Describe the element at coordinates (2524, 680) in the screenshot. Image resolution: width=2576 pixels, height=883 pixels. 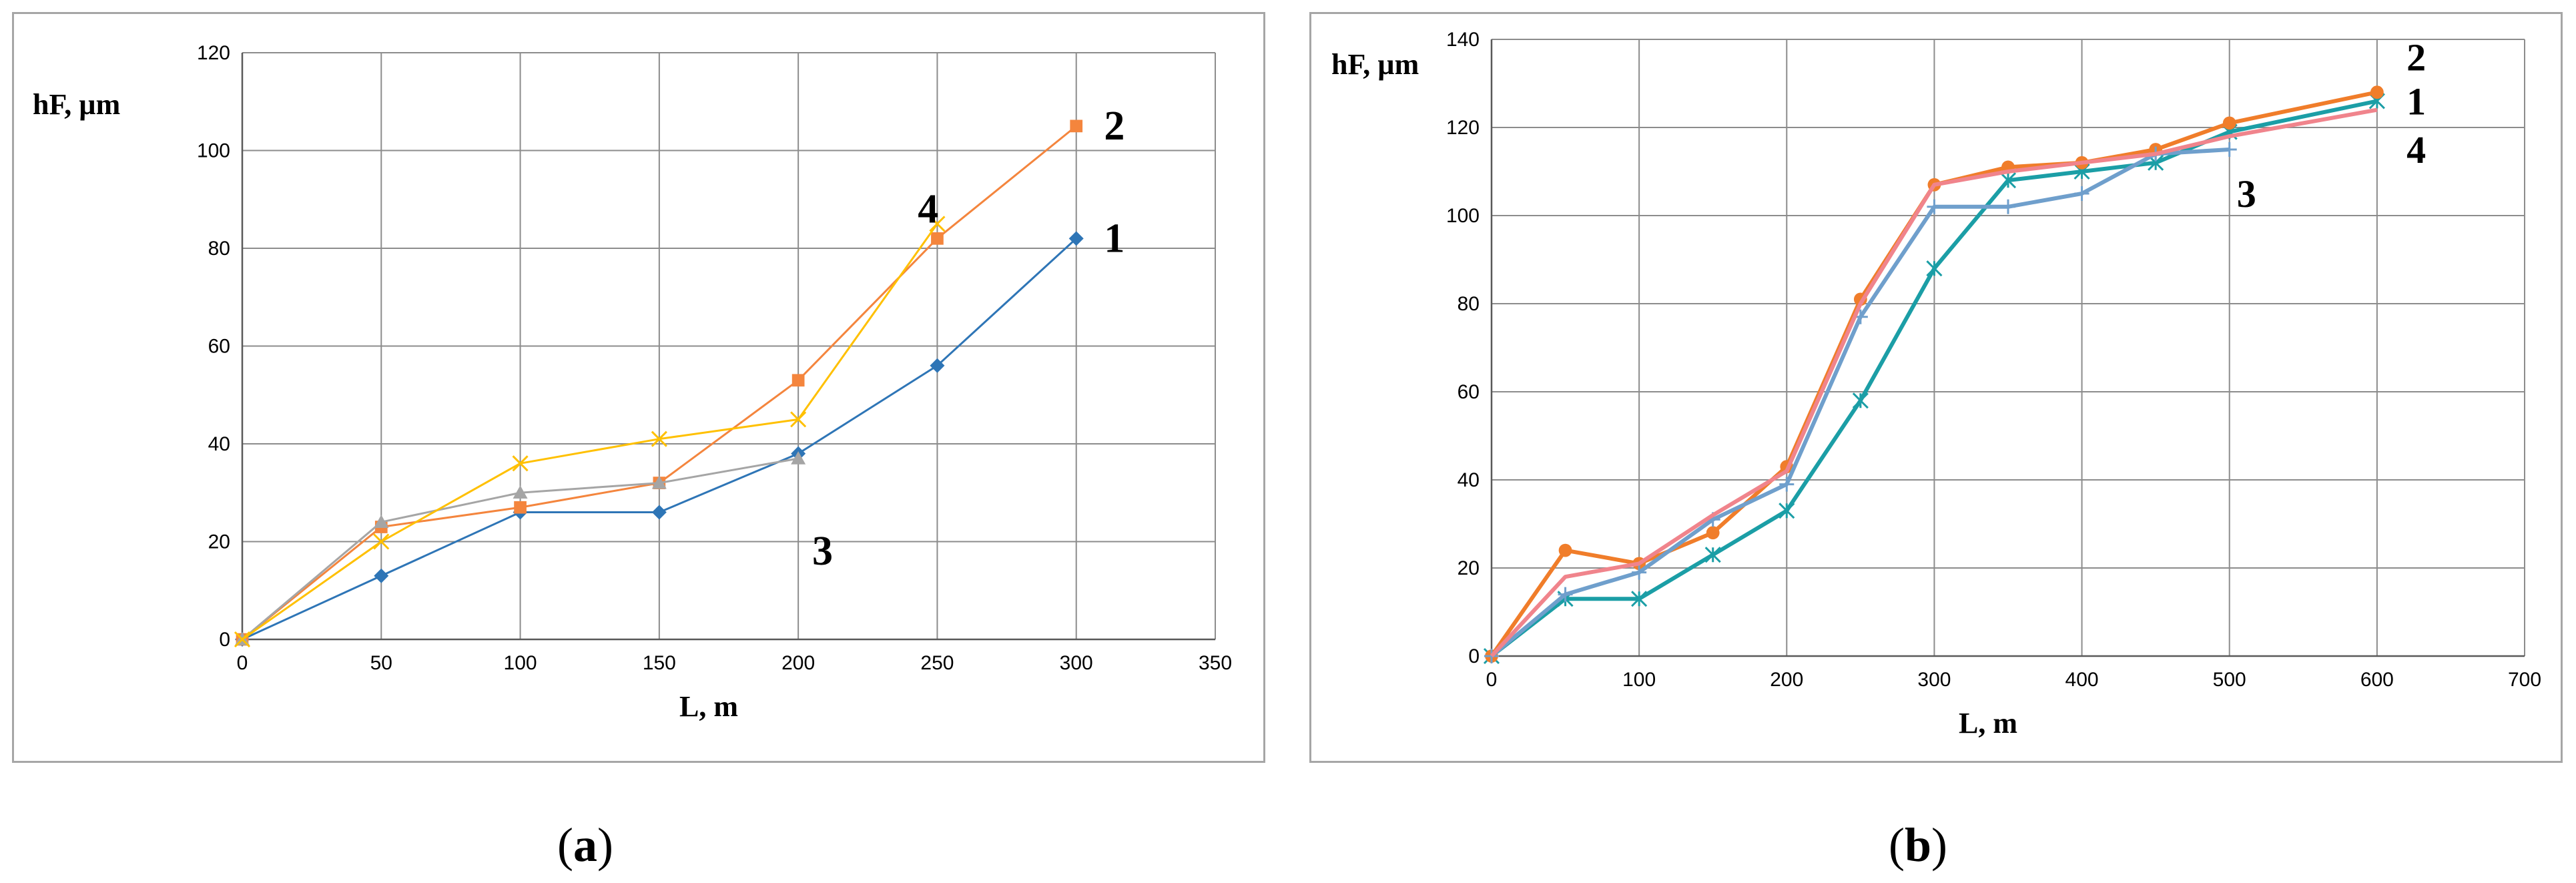
I see `chart-b-x-tick-label: 700` at that location.